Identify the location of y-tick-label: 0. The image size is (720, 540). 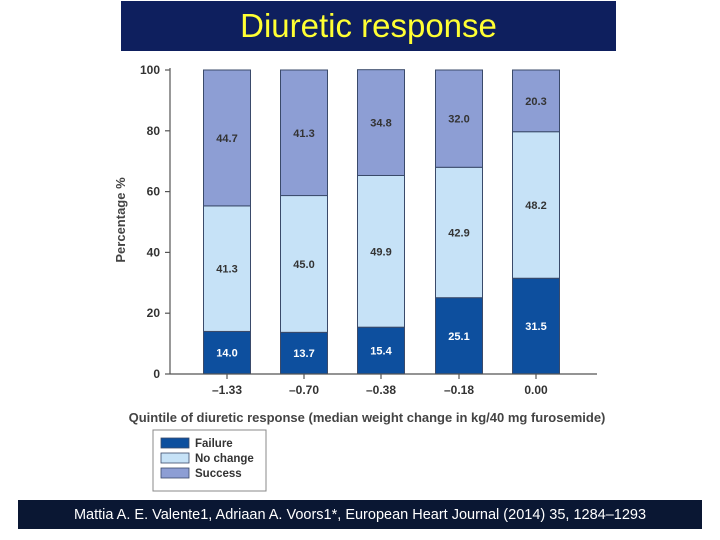
(156, 374).